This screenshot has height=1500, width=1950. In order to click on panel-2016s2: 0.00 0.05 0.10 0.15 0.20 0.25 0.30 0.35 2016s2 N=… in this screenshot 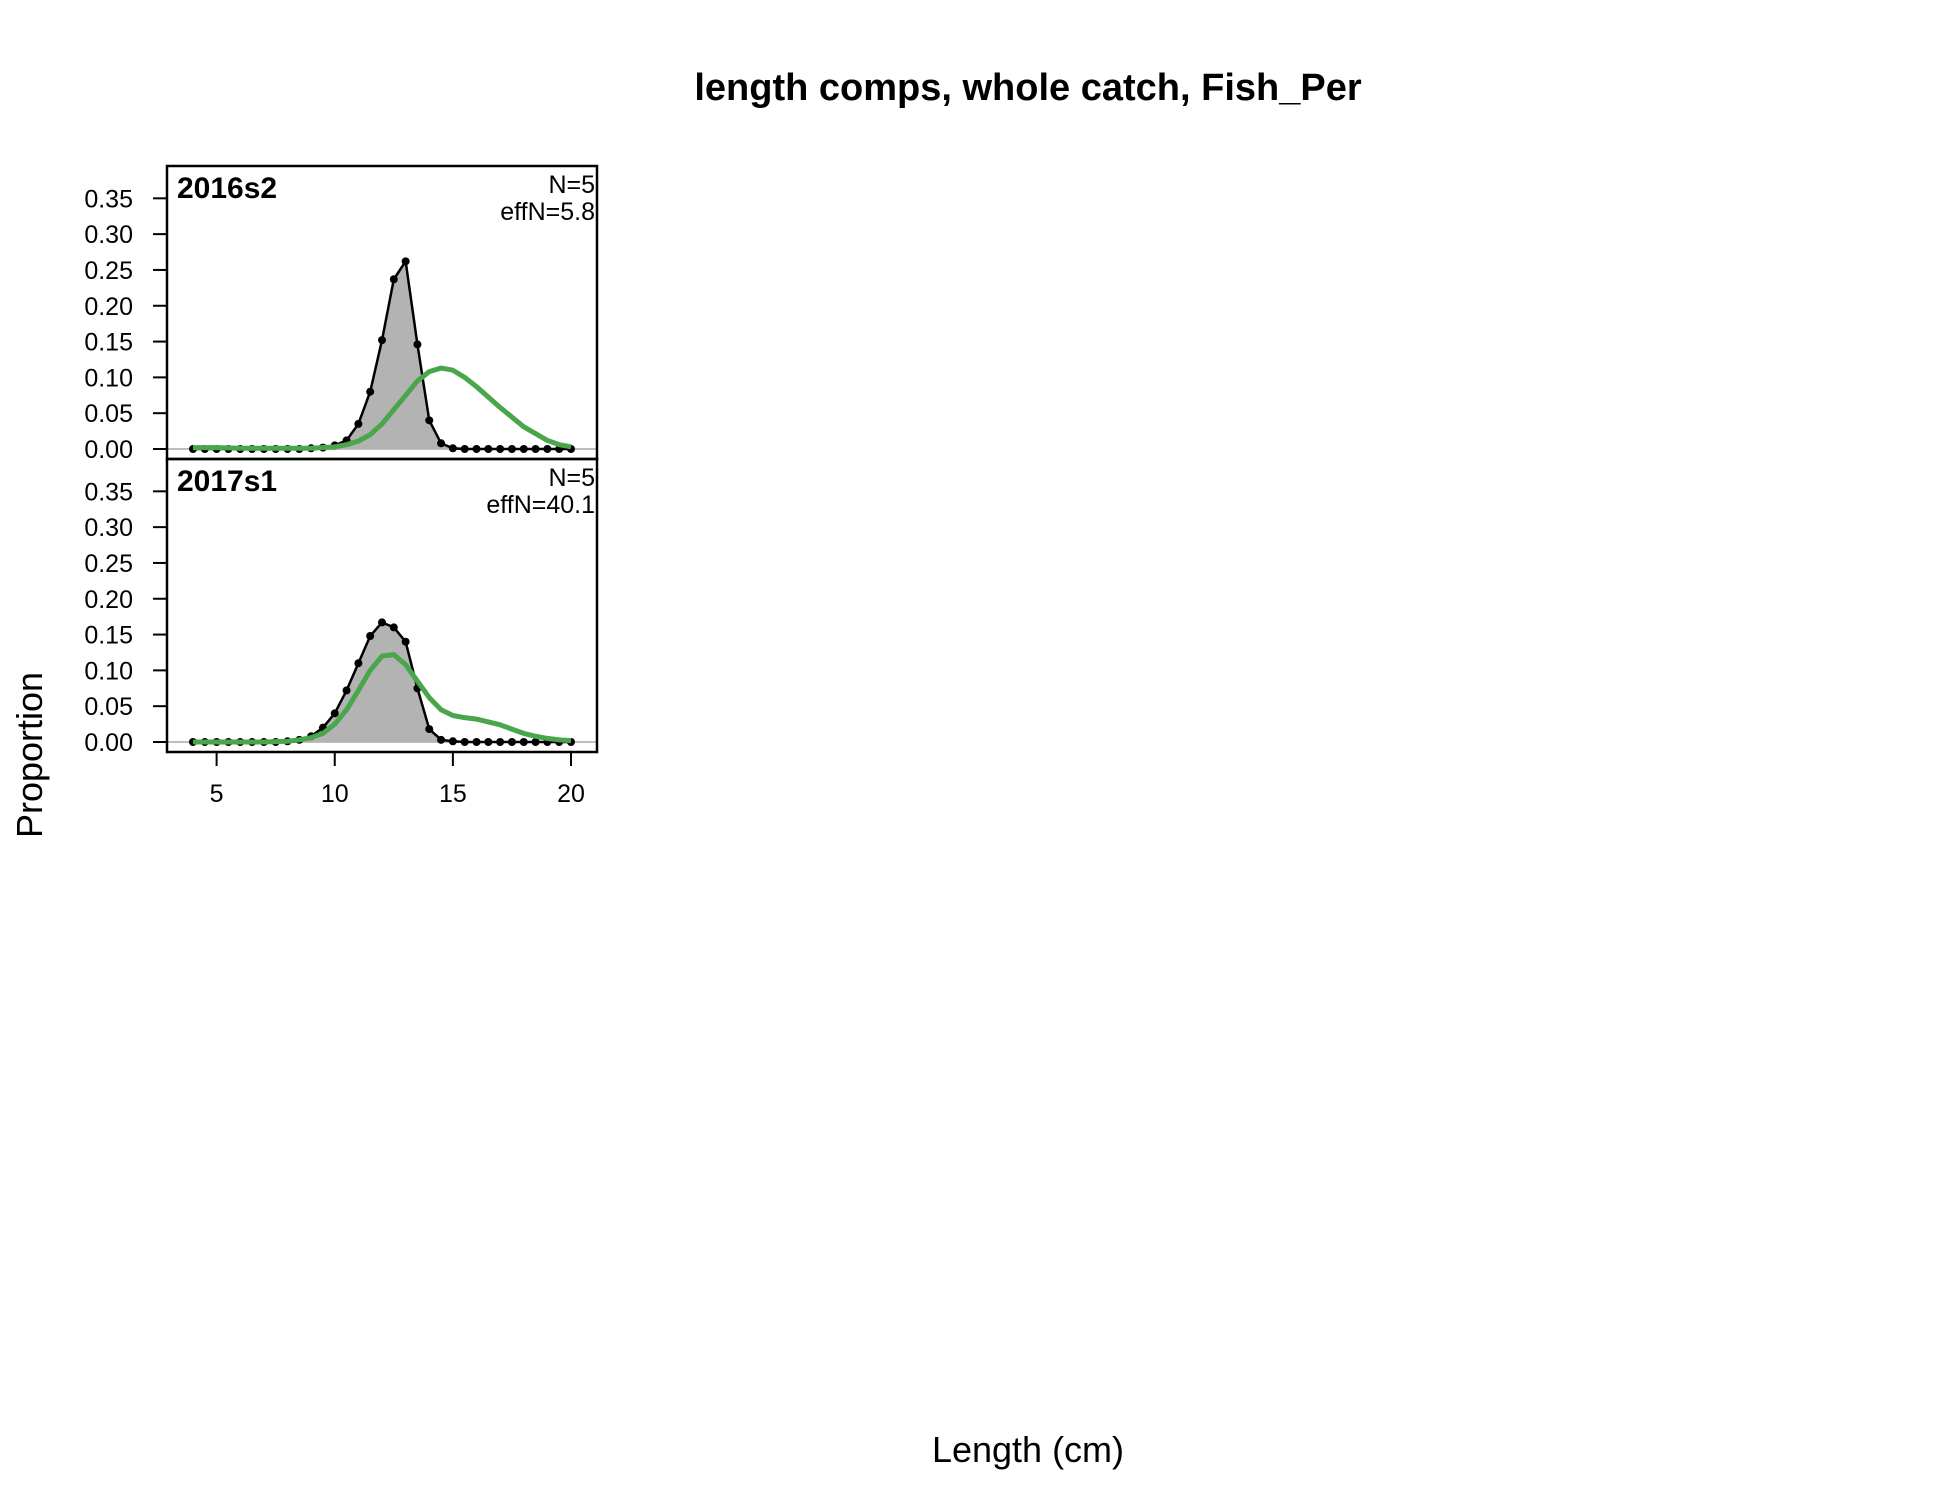, I will do `click(341, 314)`.